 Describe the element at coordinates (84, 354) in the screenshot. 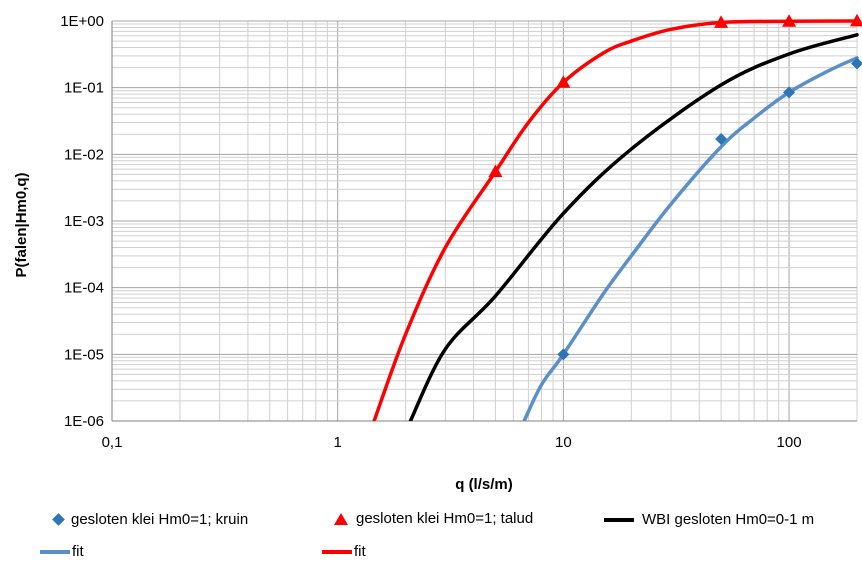

I see `y-tick-label: 1E-05` at that location.